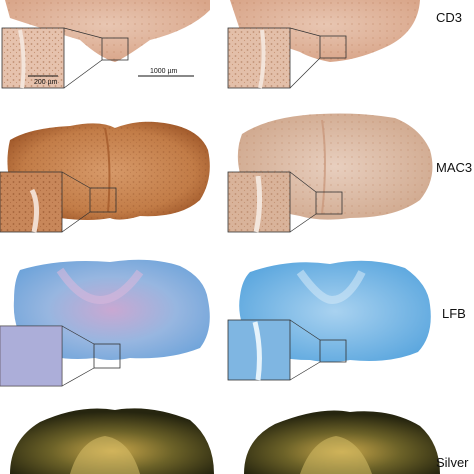  I want to click on label-lfb: LFB, so click(454, 313).